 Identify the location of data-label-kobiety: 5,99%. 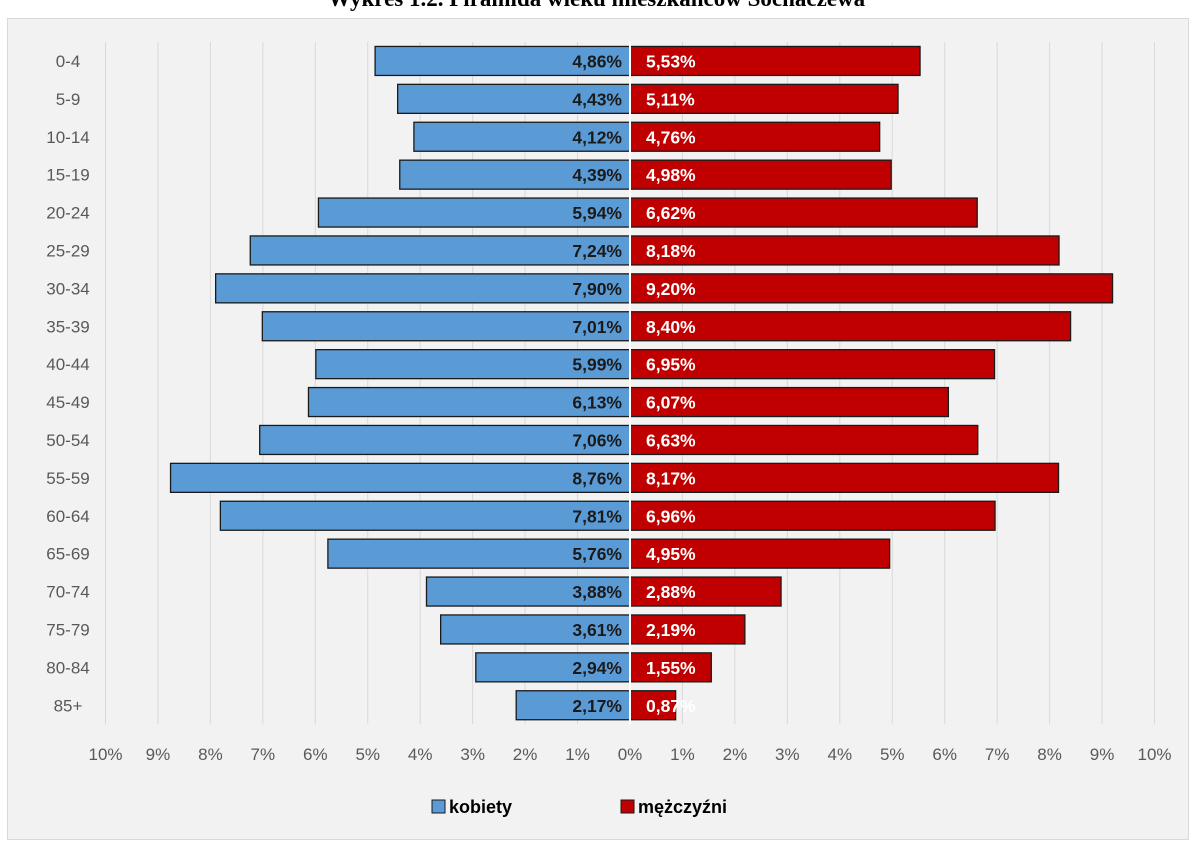
(597, 365).